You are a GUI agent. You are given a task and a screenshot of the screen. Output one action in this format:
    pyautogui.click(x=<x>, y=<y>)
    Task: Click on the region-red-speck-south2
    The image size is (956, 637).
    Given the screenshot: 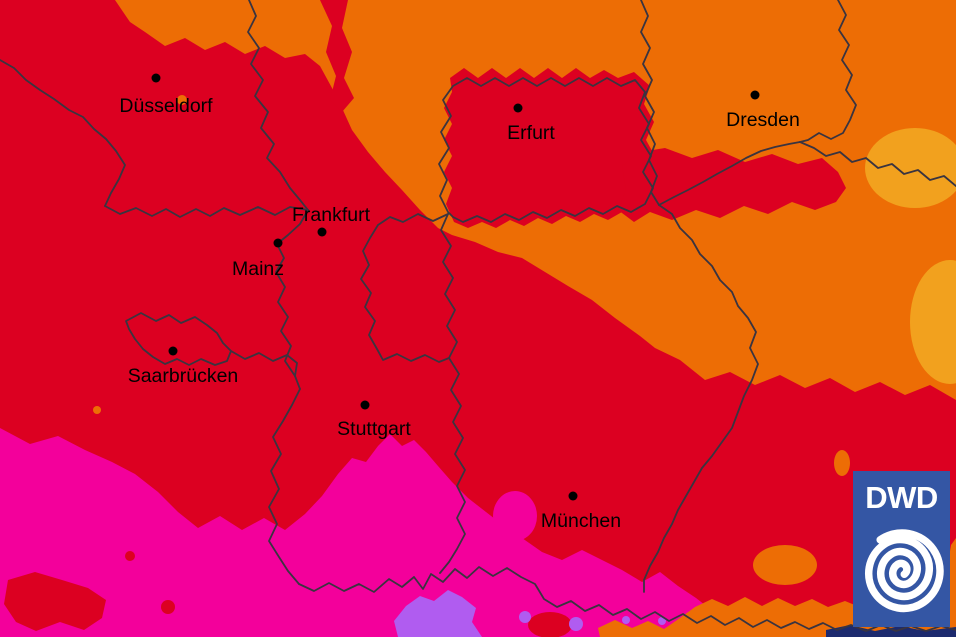 What is the action you would take?
    pyautogui.click(x=168, y=607)
    